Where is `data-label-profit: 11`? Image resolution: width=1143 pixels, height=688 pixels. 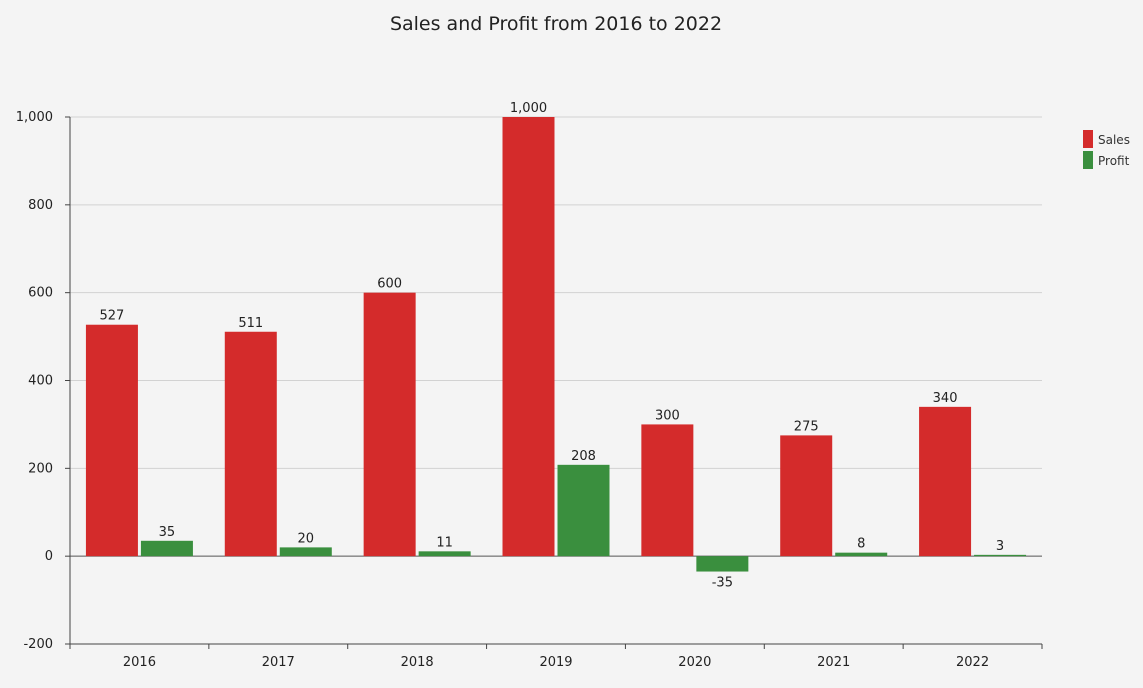 data-label-profit: 11 is located at coordinates (444, 542).